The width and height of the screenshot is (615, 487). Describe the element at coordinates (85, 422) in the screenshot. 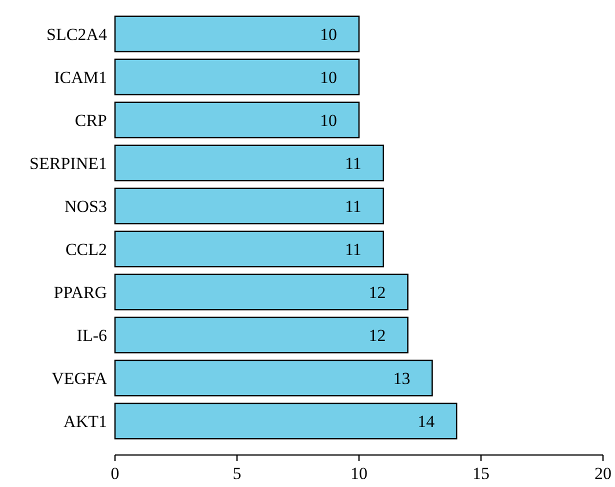

I see `y-tick-label: AKT1` at that location.